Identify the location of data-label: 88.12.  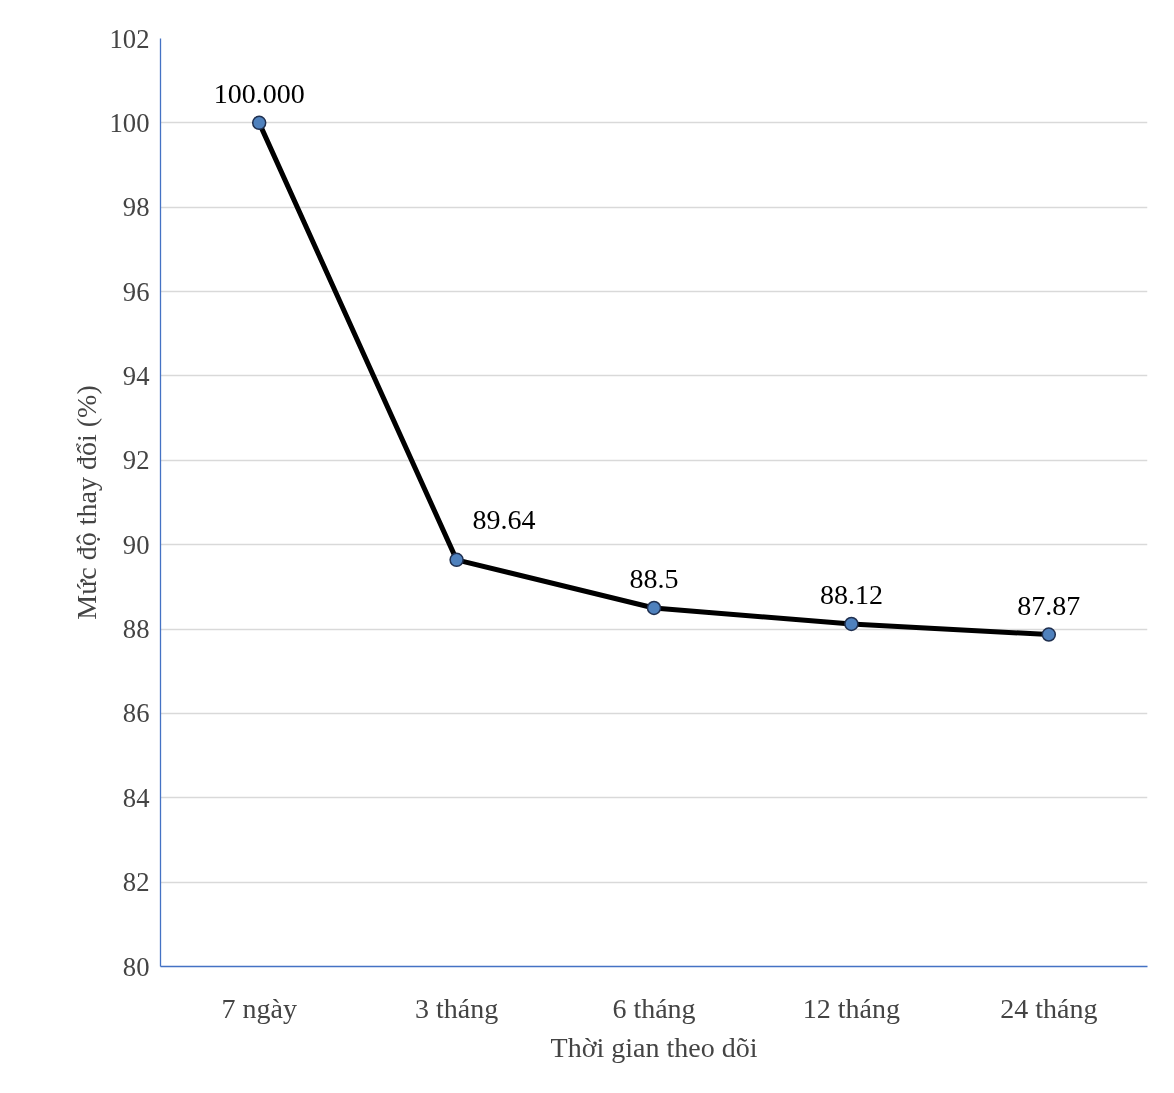
(851, 594).